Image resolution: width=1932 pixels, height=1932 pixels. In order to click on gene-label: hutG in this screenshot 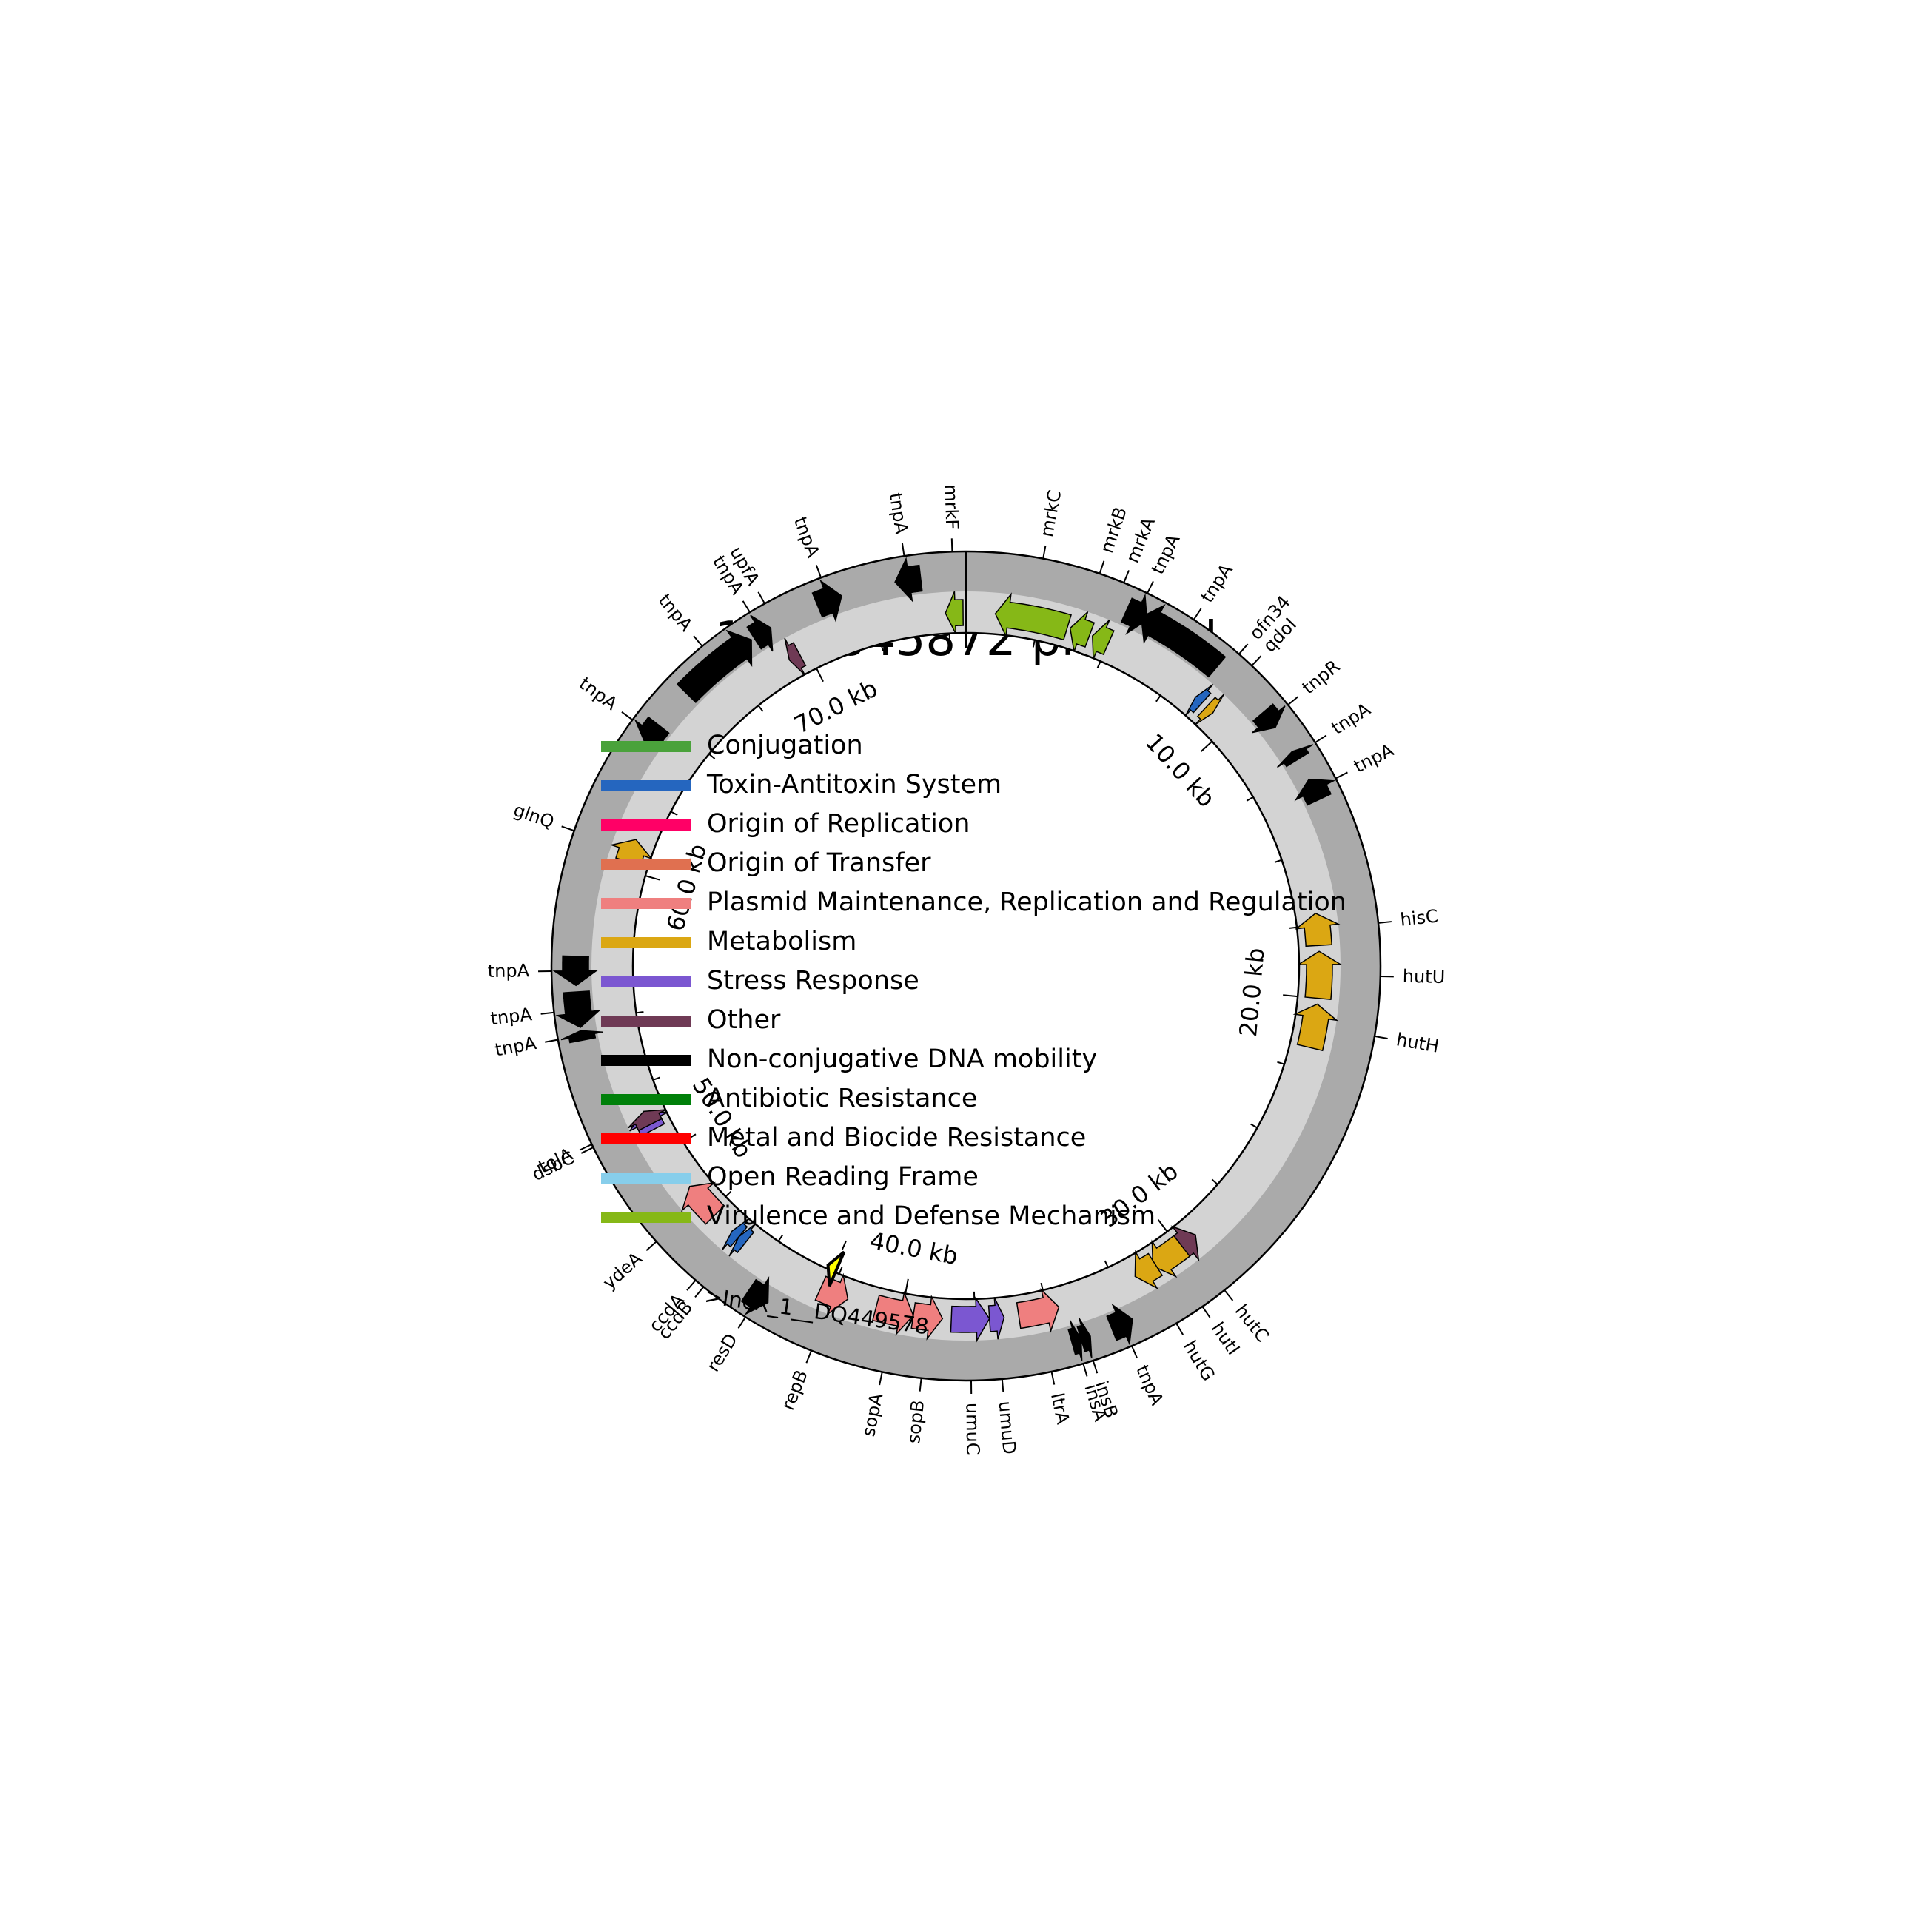, I will do `click(1199, 1361)`.